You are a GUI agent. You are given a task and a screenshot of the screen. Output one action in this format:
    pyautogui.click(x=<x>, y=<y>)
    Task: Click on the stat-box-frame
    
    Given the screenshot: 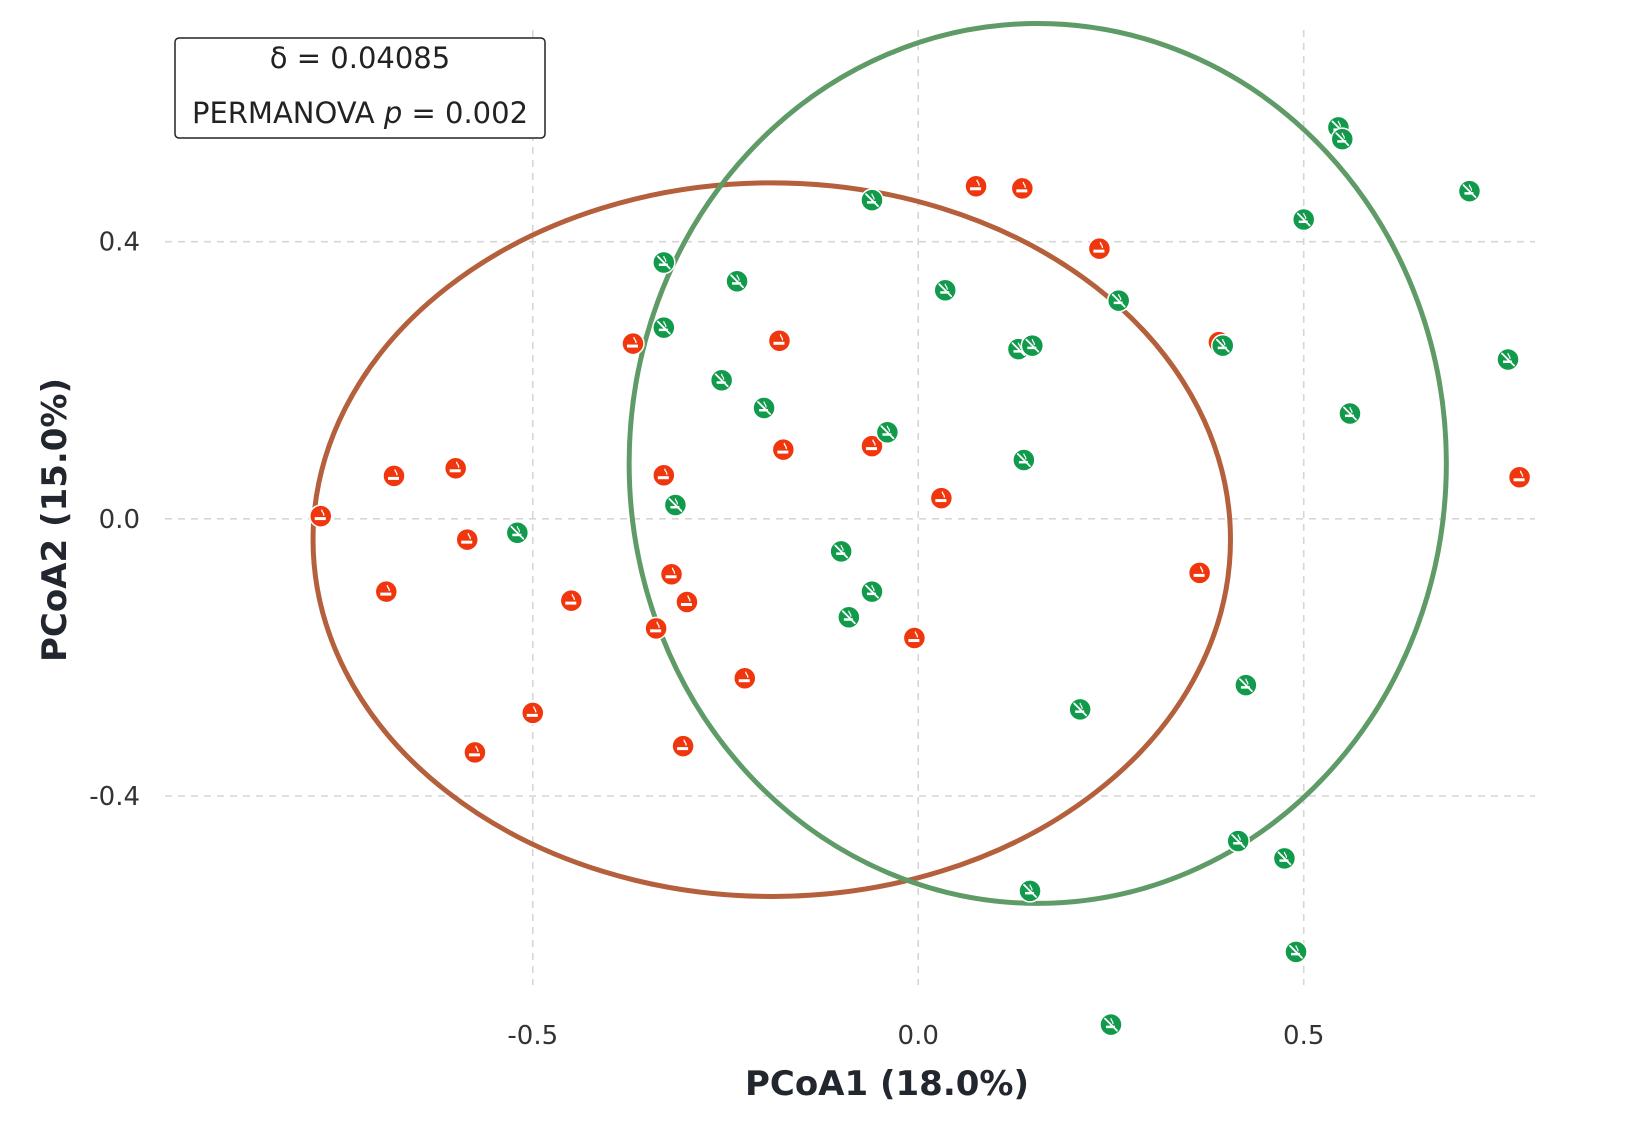 What is the action you would take?
    pyautogui.click(x=360, y=88)
    